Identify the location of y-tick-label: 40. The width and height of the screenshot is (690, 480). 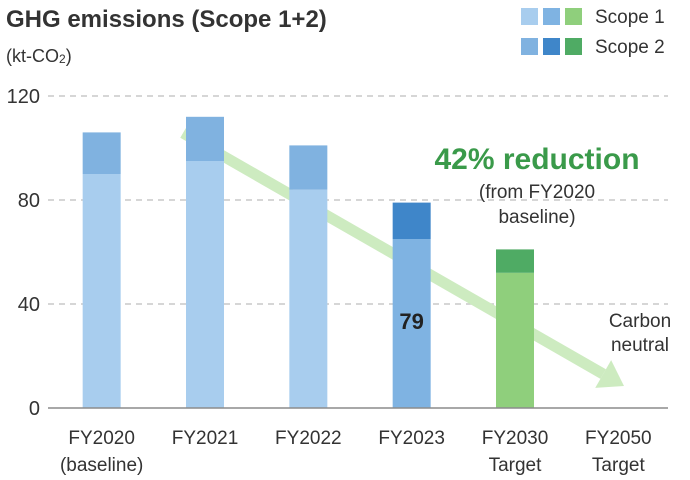
(29, 305).